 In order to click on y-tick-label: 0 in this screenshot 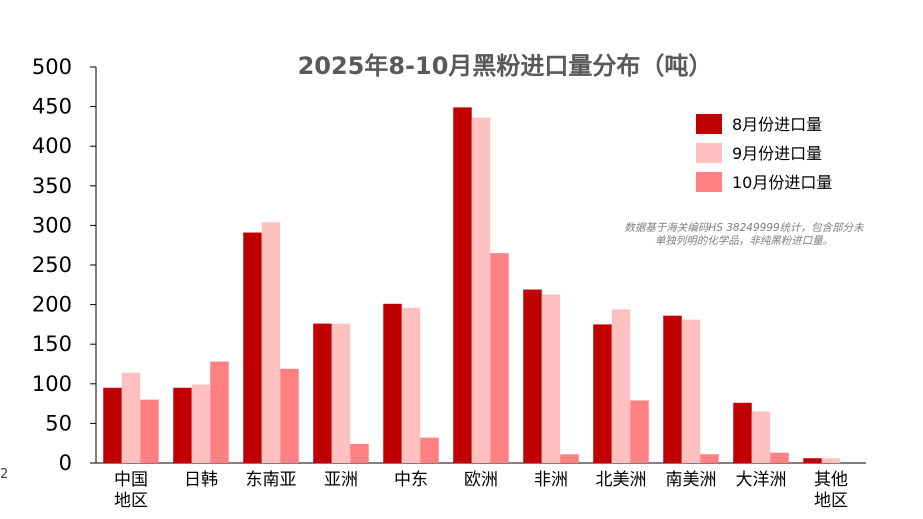, I will do `click(65, 463)`.